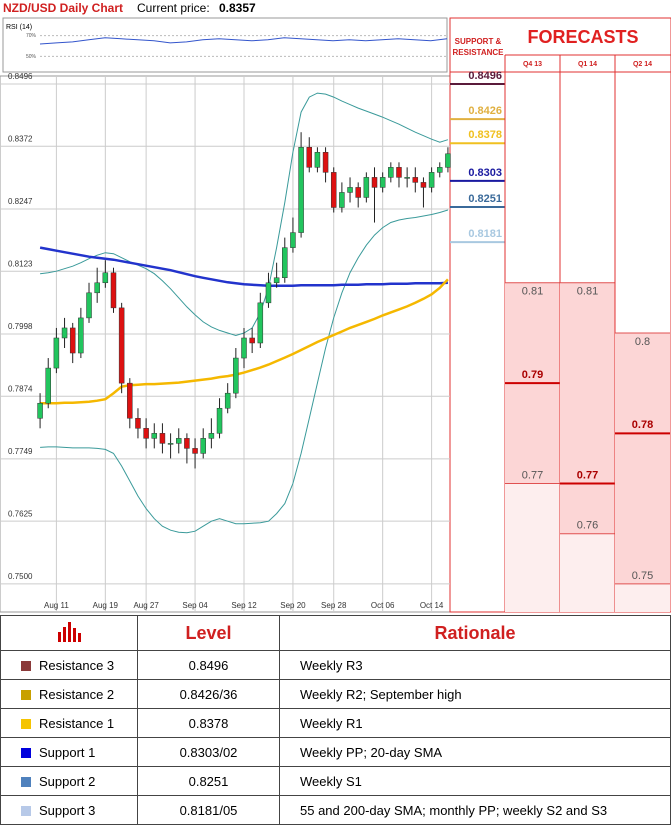  Describe the element at coordinates (587, 572) in the screenshot. I see `forecast-tail` at that location.